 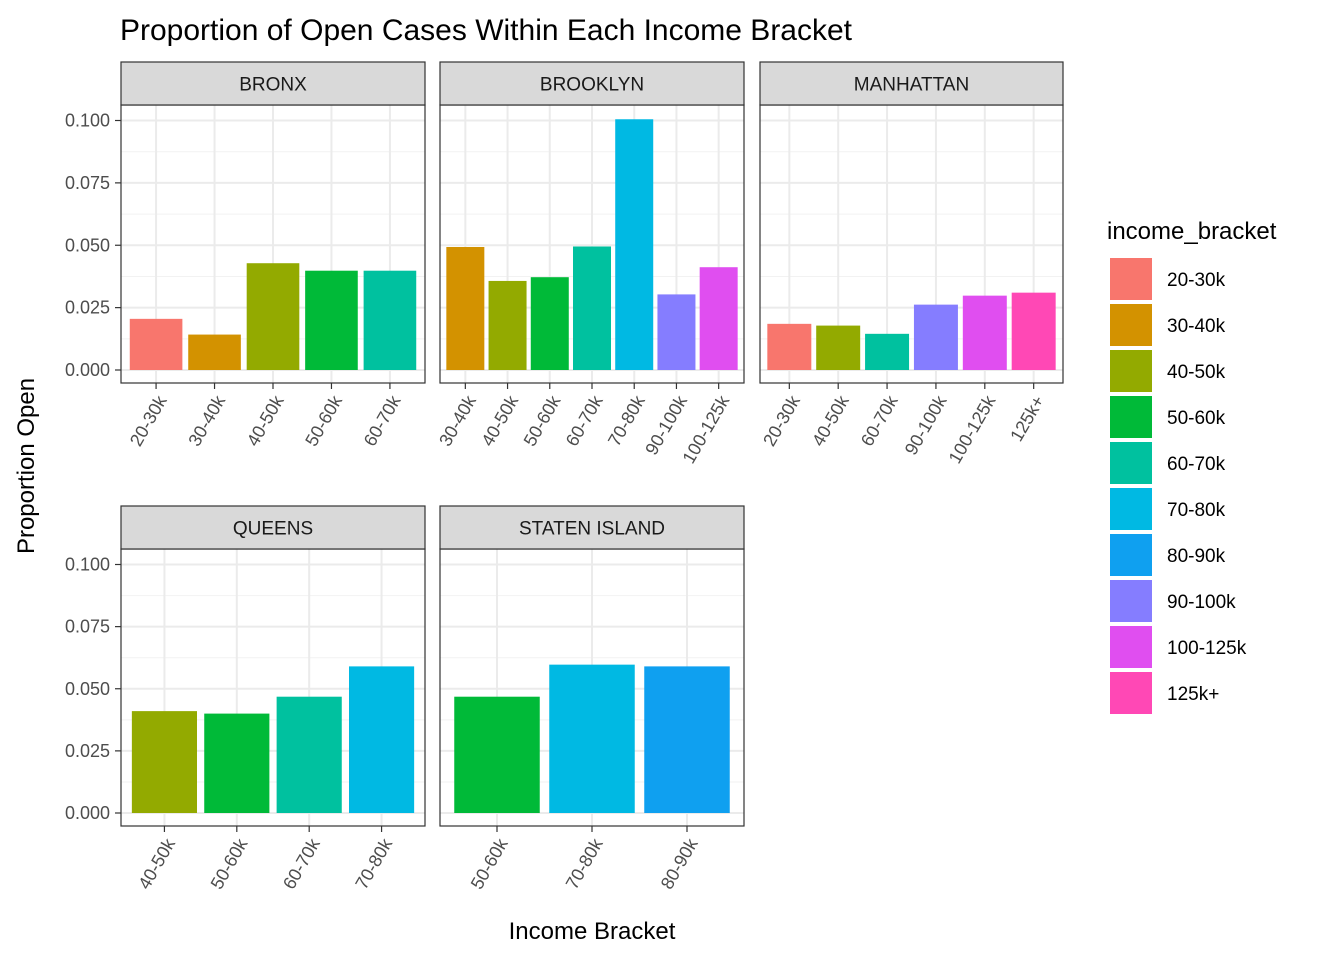 What do you see at coordinates (1131, 647) in the screenshot?
I see `legend-key-100-125k` at bounding box center [1131, 647].